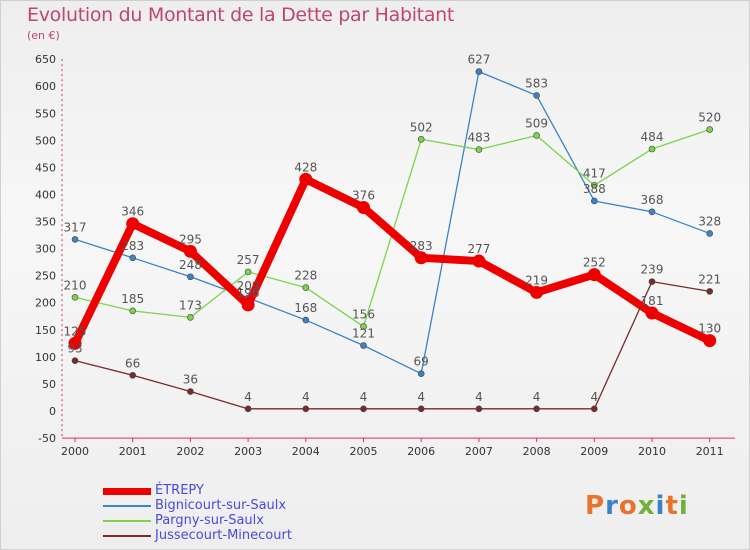 The image size is (750, 550). I want to click on y-tick-label: 150, so click(45, 330).